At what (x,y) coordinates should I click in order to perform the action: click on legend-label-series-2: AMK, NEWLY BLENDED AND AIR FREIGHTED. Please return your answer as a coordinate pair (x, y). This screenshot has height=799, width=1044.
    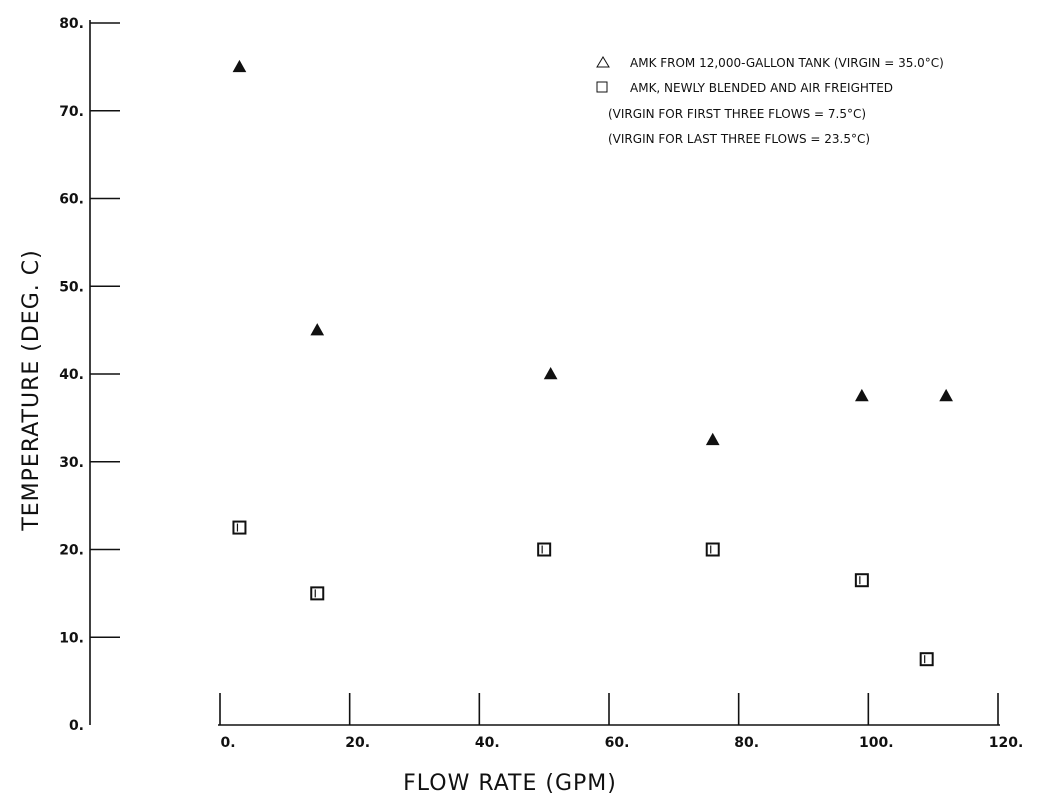
    Looking at the image, I should click on (761, 88).